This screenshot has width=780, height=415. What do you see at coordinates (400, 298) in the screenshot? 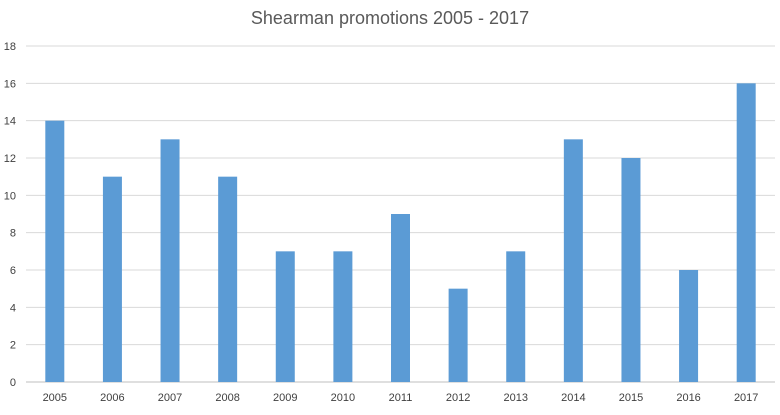
I see `bar-2011` at bounding box center [400, 298].